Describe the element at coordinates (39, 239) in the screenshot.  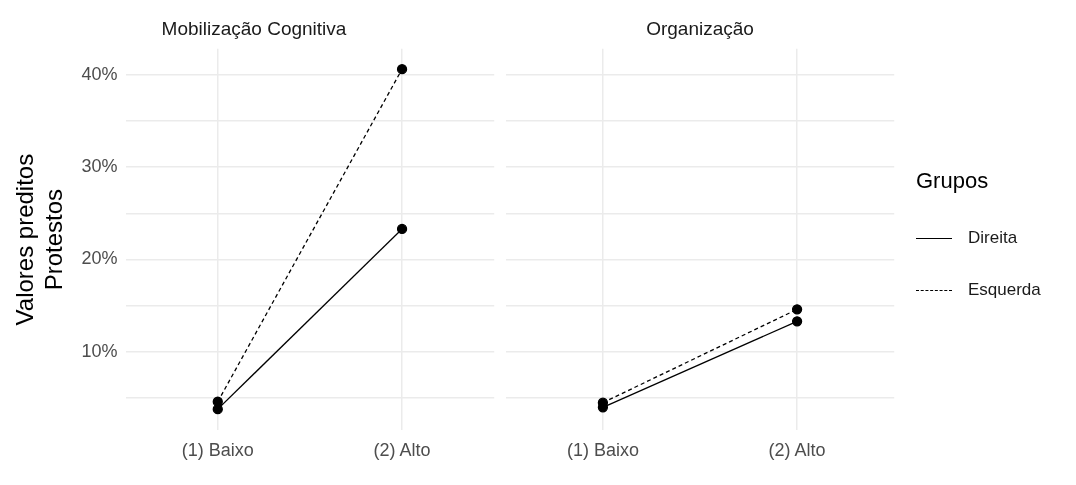
I see `y-axis-title: Valores preditos Protestos` at that location.